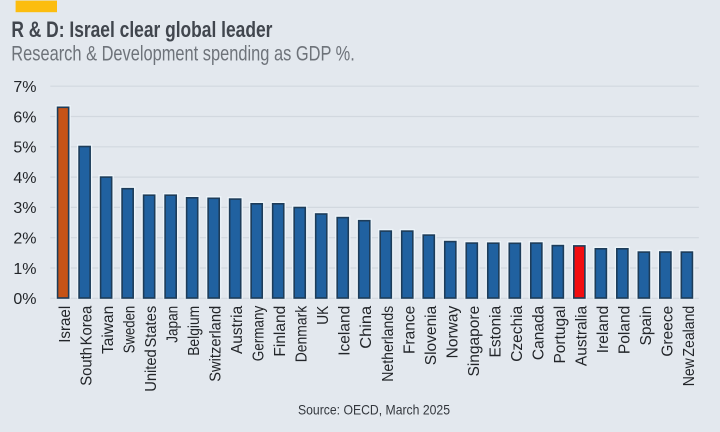 Image resolution: width=720 pixels, height=432 pixels. I want to click on svg-text: Ireland, so click(603, 329).